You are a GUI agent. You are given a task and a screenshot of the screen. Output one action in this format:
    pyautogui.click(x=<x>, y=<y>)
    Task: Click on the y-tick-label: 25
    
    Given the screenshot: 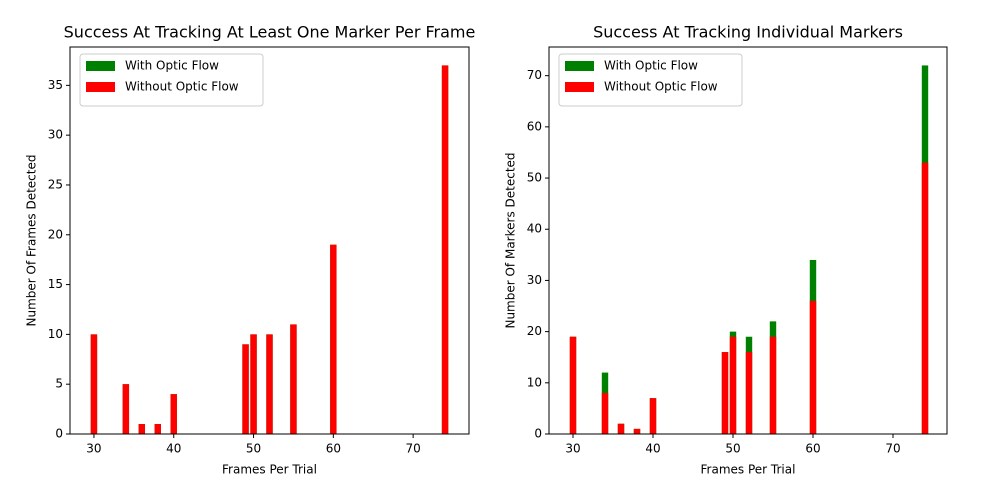 What is the action you would take?
    pyautogui.click(x=55, y=184)
    